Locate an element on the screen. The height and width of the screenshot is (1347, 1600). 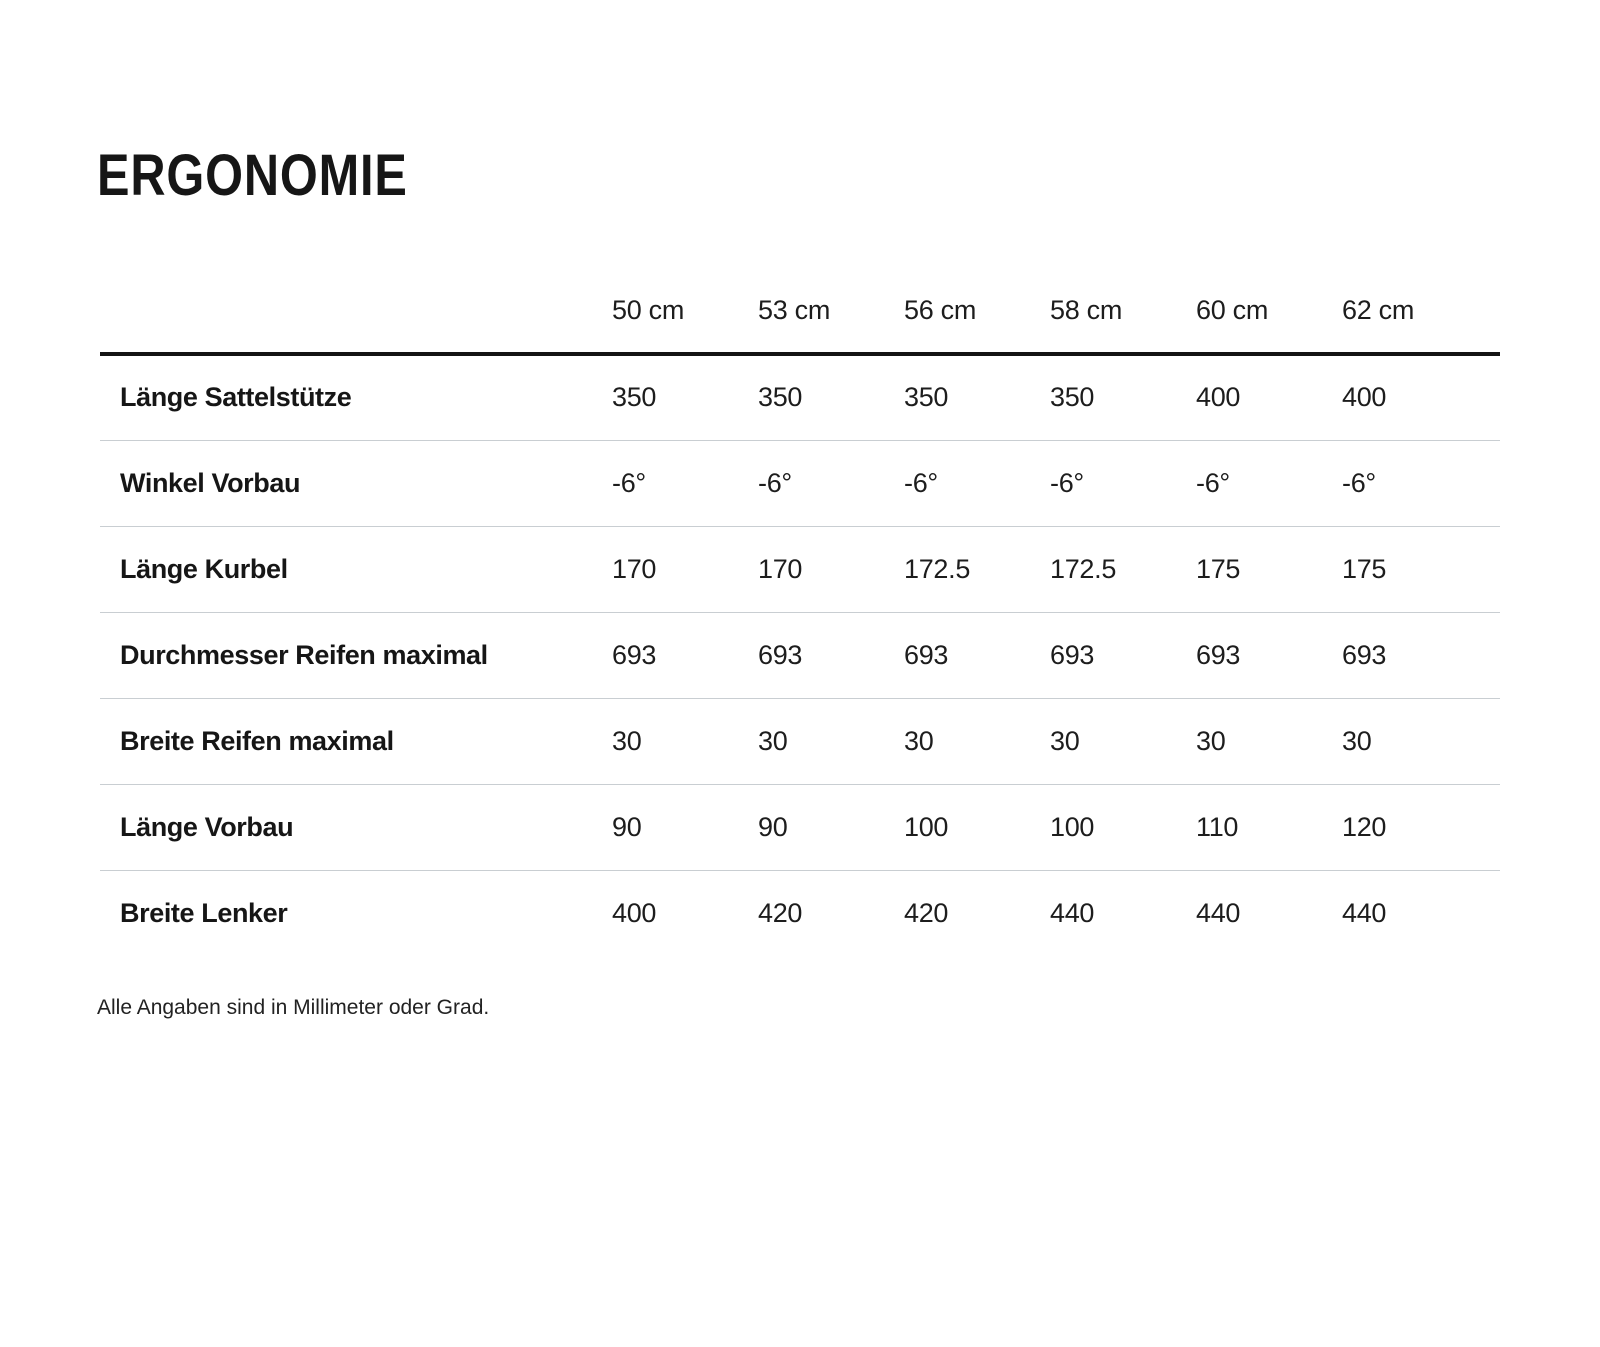
column-header-60cm: 60 cm is located at coordinates (1269, 312).